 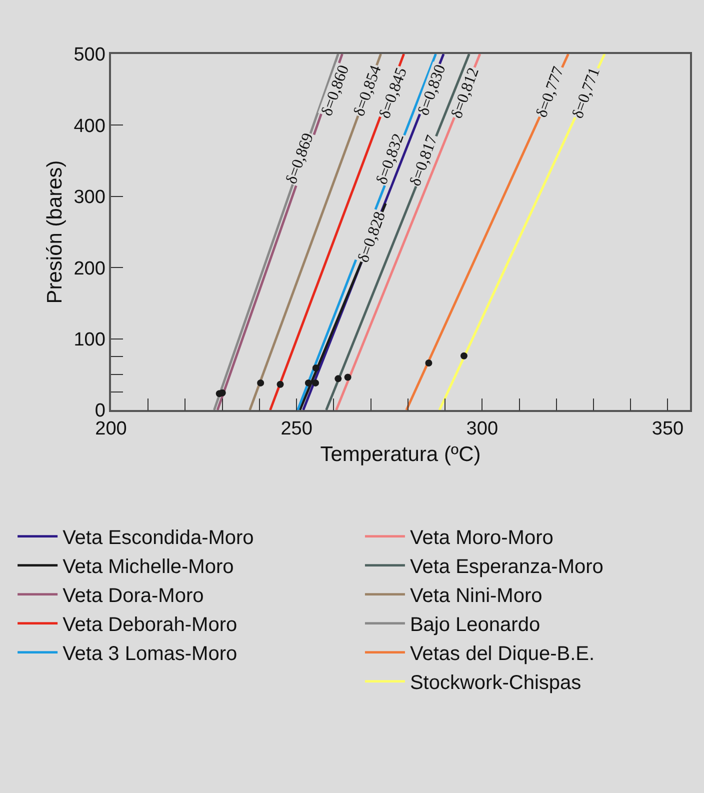 I want to click on annotation: δ=0,777, so click(x=550, y=92).